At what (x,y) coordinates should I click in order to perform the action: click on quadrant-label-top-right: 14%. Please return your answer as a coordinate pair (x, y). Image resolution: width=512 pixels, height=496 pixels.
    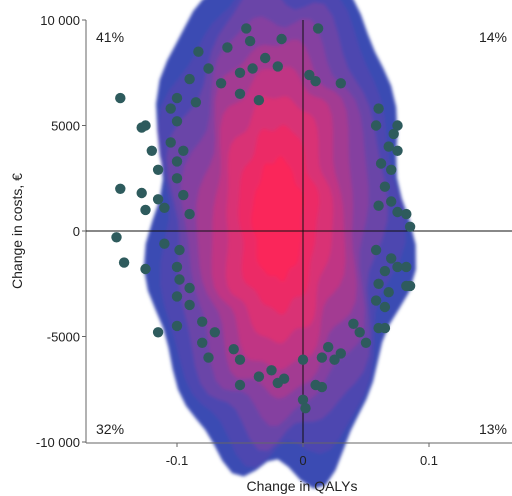
    Looking at the image, I should click on (493, 37).